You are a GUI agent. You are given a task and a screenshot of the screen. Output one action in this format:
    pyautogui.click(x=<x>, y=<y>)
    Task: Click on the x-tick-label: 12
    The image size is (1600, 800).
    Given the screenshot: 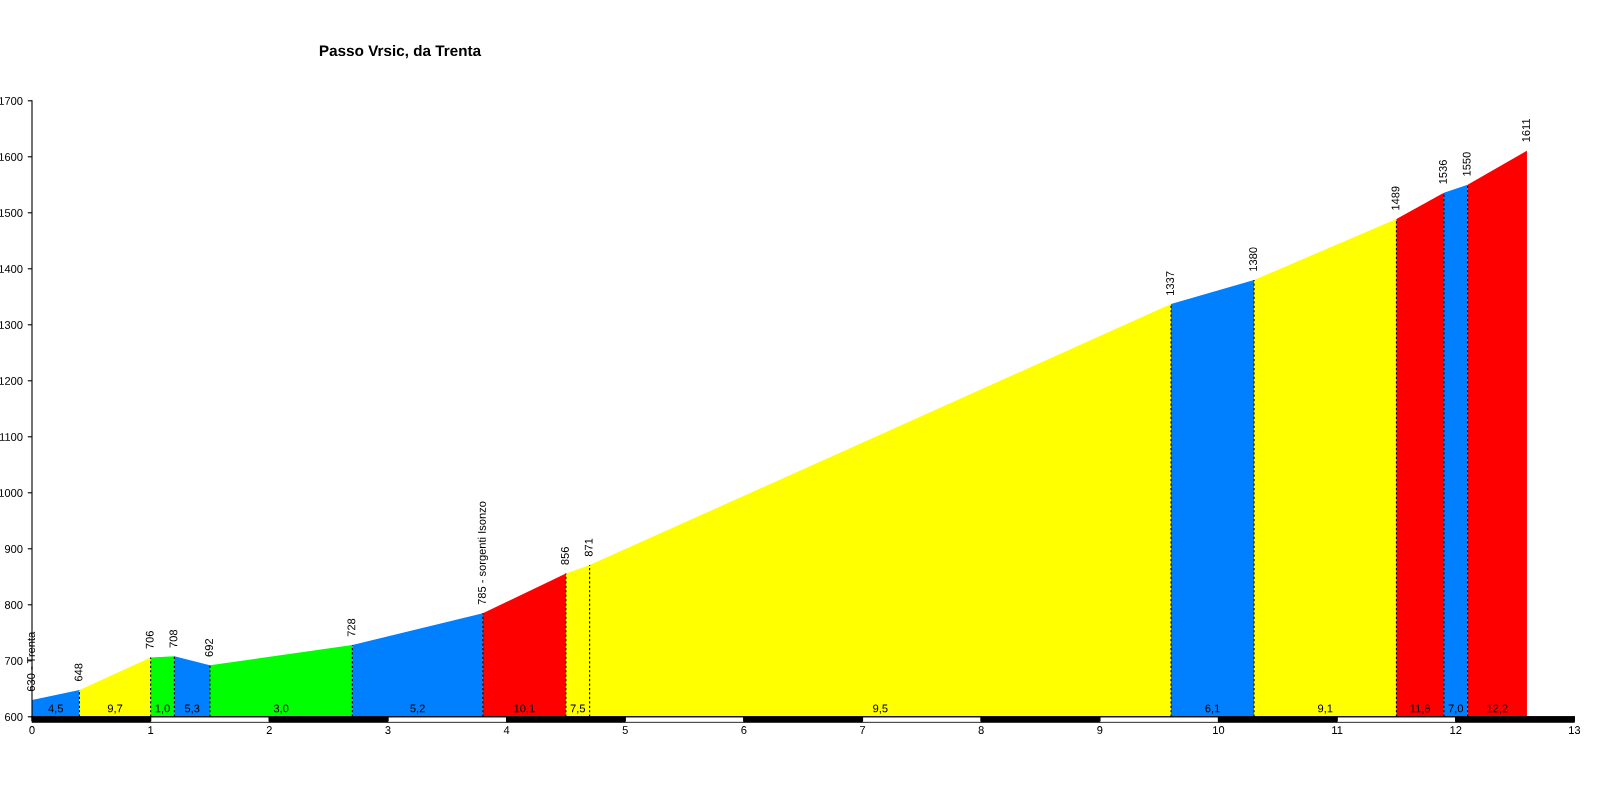 What is the action you would take?
    pyautogui.click(x=1456, y=730)
    